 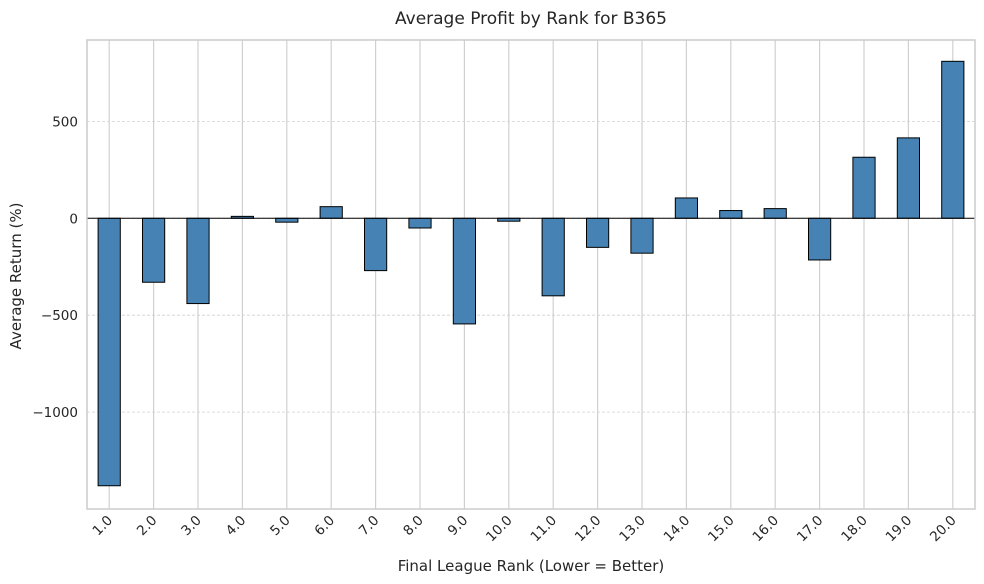 What do you see at coordinates (677, 529) in the screenshot?
I see `x-tick-label: 14.0` at bounding box center [677, 529].